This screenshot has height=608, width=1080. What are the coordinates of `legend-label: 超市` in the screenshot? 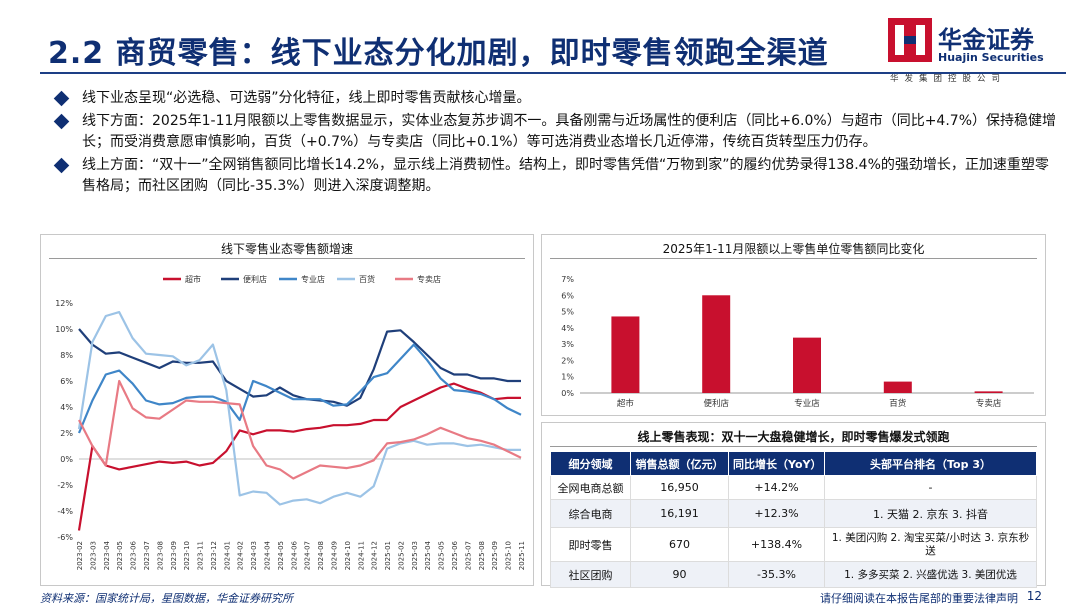 It's located at (193, 279).